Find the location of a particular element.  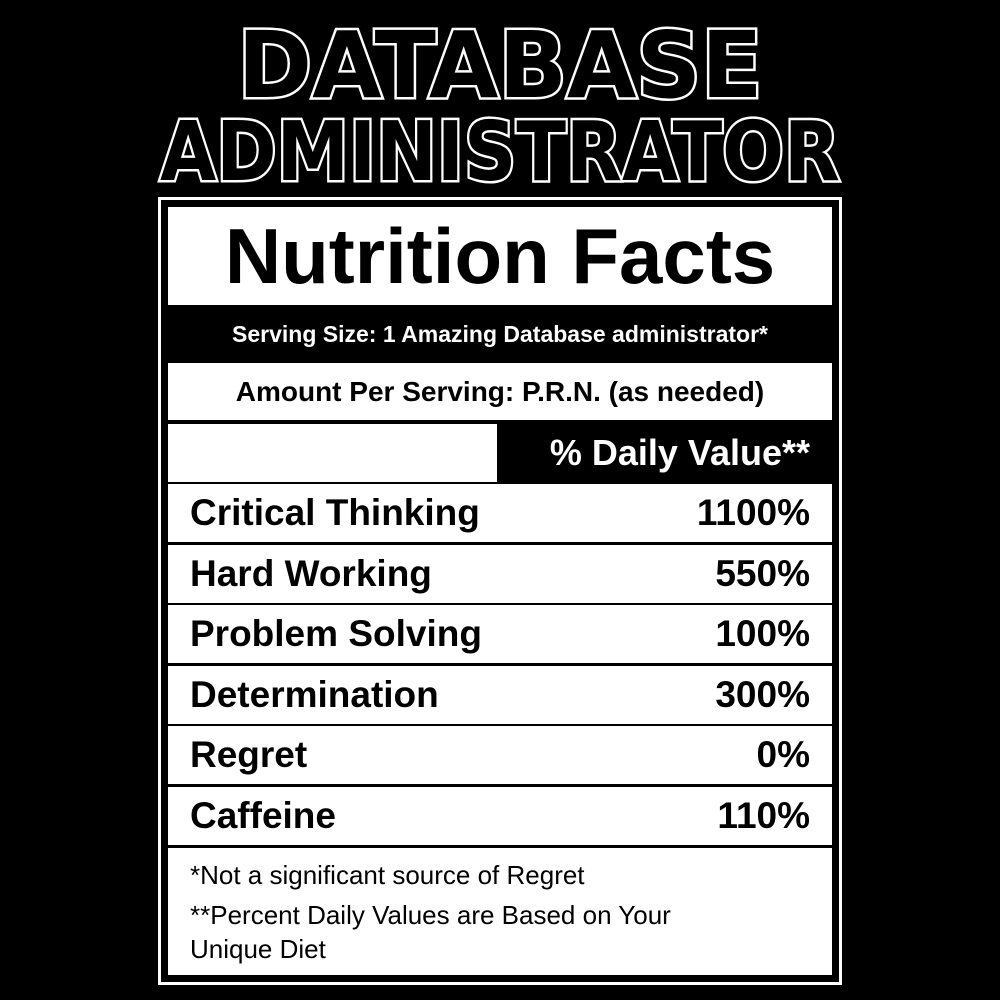

nutrient-name: Caffeine is located at coordinates (263, 815).